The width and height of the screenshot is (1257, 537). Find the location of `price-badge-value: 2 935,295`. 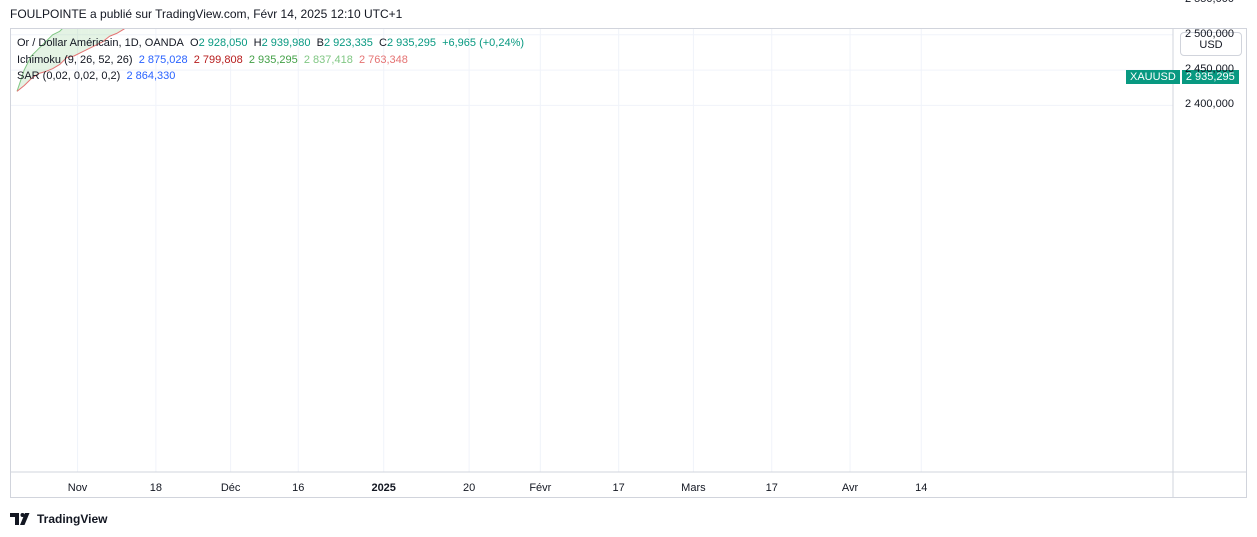

price-badge-value: 2 935,295 is located at coordinates (1210, 77).